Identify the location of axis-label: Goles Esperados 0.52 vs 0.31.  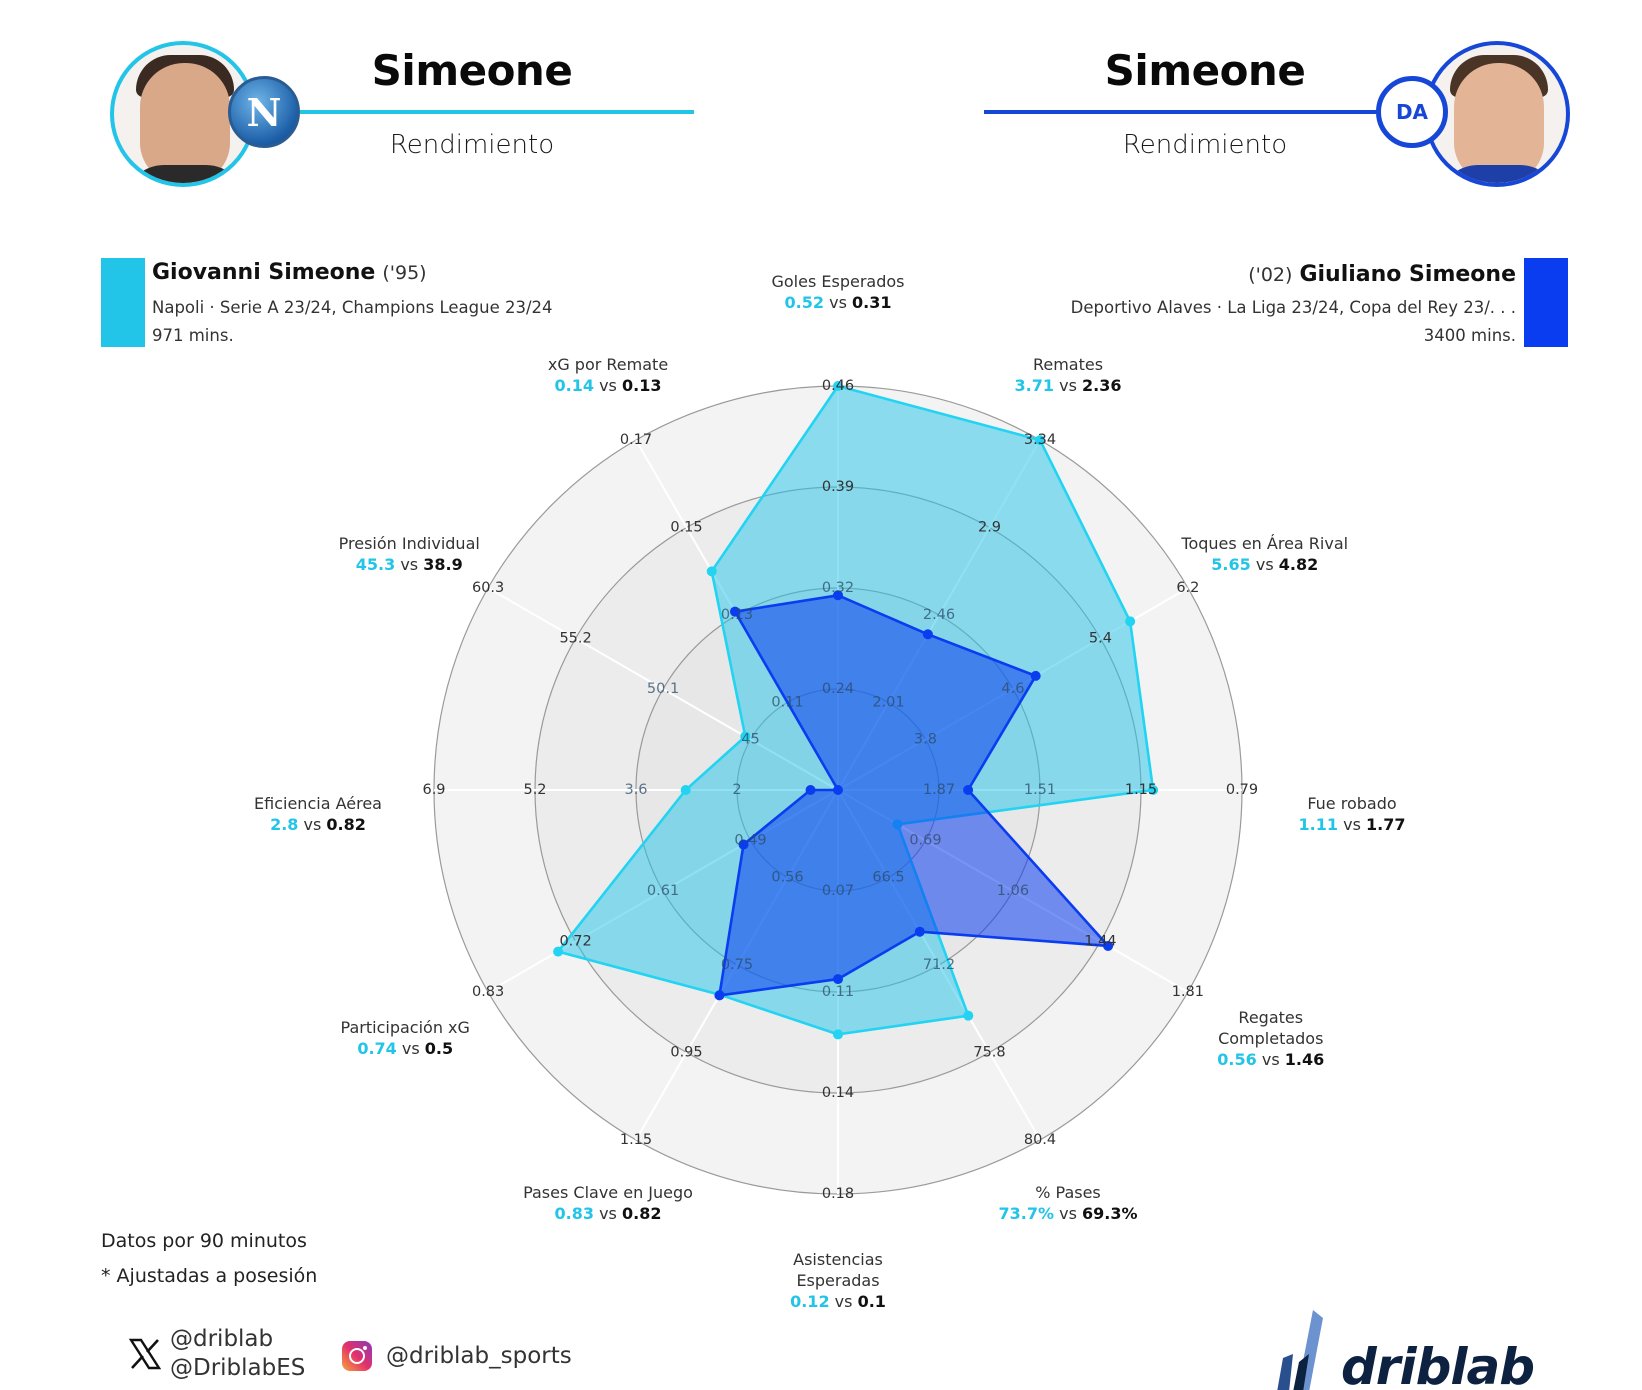
(837, 292).